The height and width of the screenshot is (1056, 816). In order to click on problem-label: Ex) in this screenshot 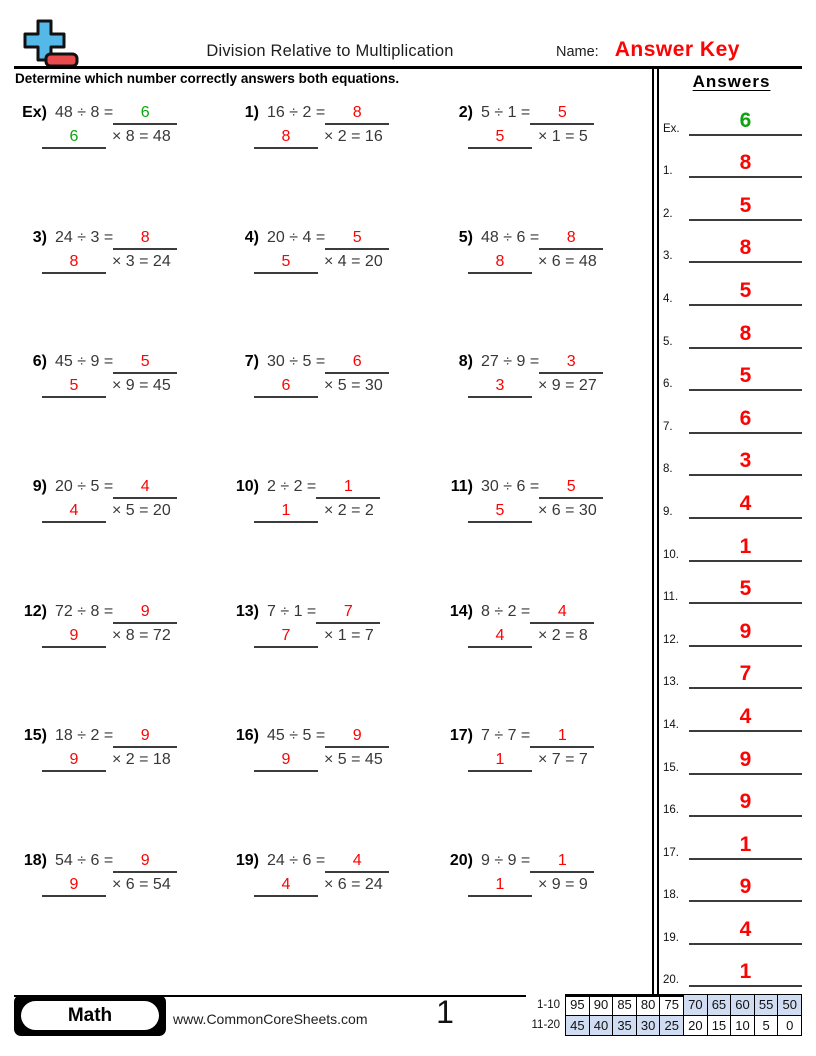, I will do `click(34, 112)`.